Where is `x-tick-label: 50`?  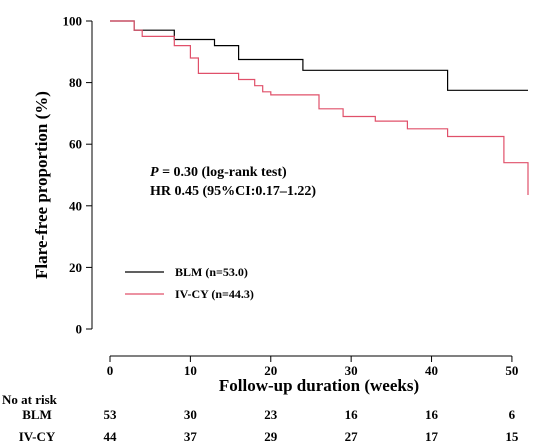
x-tick-label: 50 is located at coordinates (511, 370).